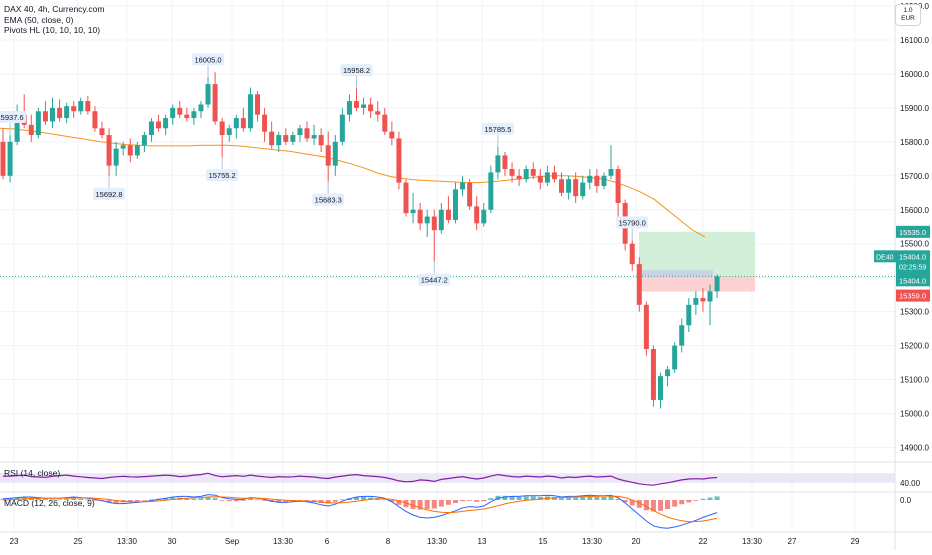  What do you see at coordinates (360, 511) in the screenshot?
I see `macd-pane` at bounding box center [360, 511].